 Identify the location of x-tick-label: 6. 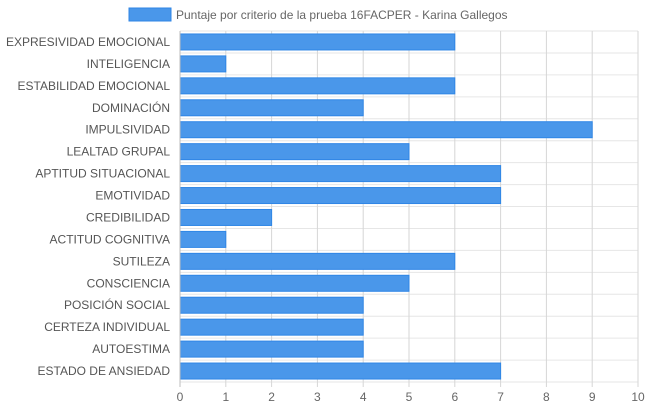
(454, 397).